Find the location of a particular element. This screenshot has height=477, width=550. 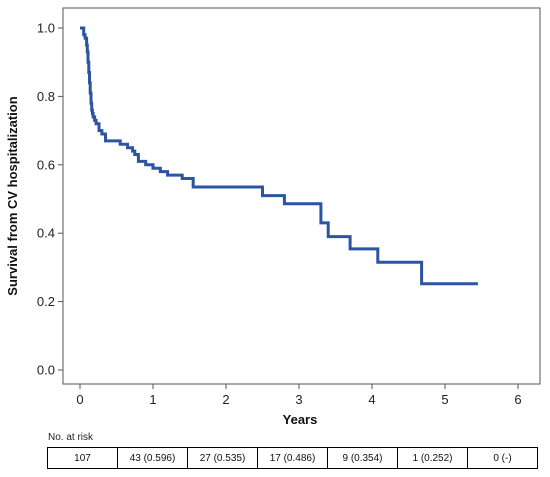

y-tick-label: 0.6 is located at coordinates (46, 164).